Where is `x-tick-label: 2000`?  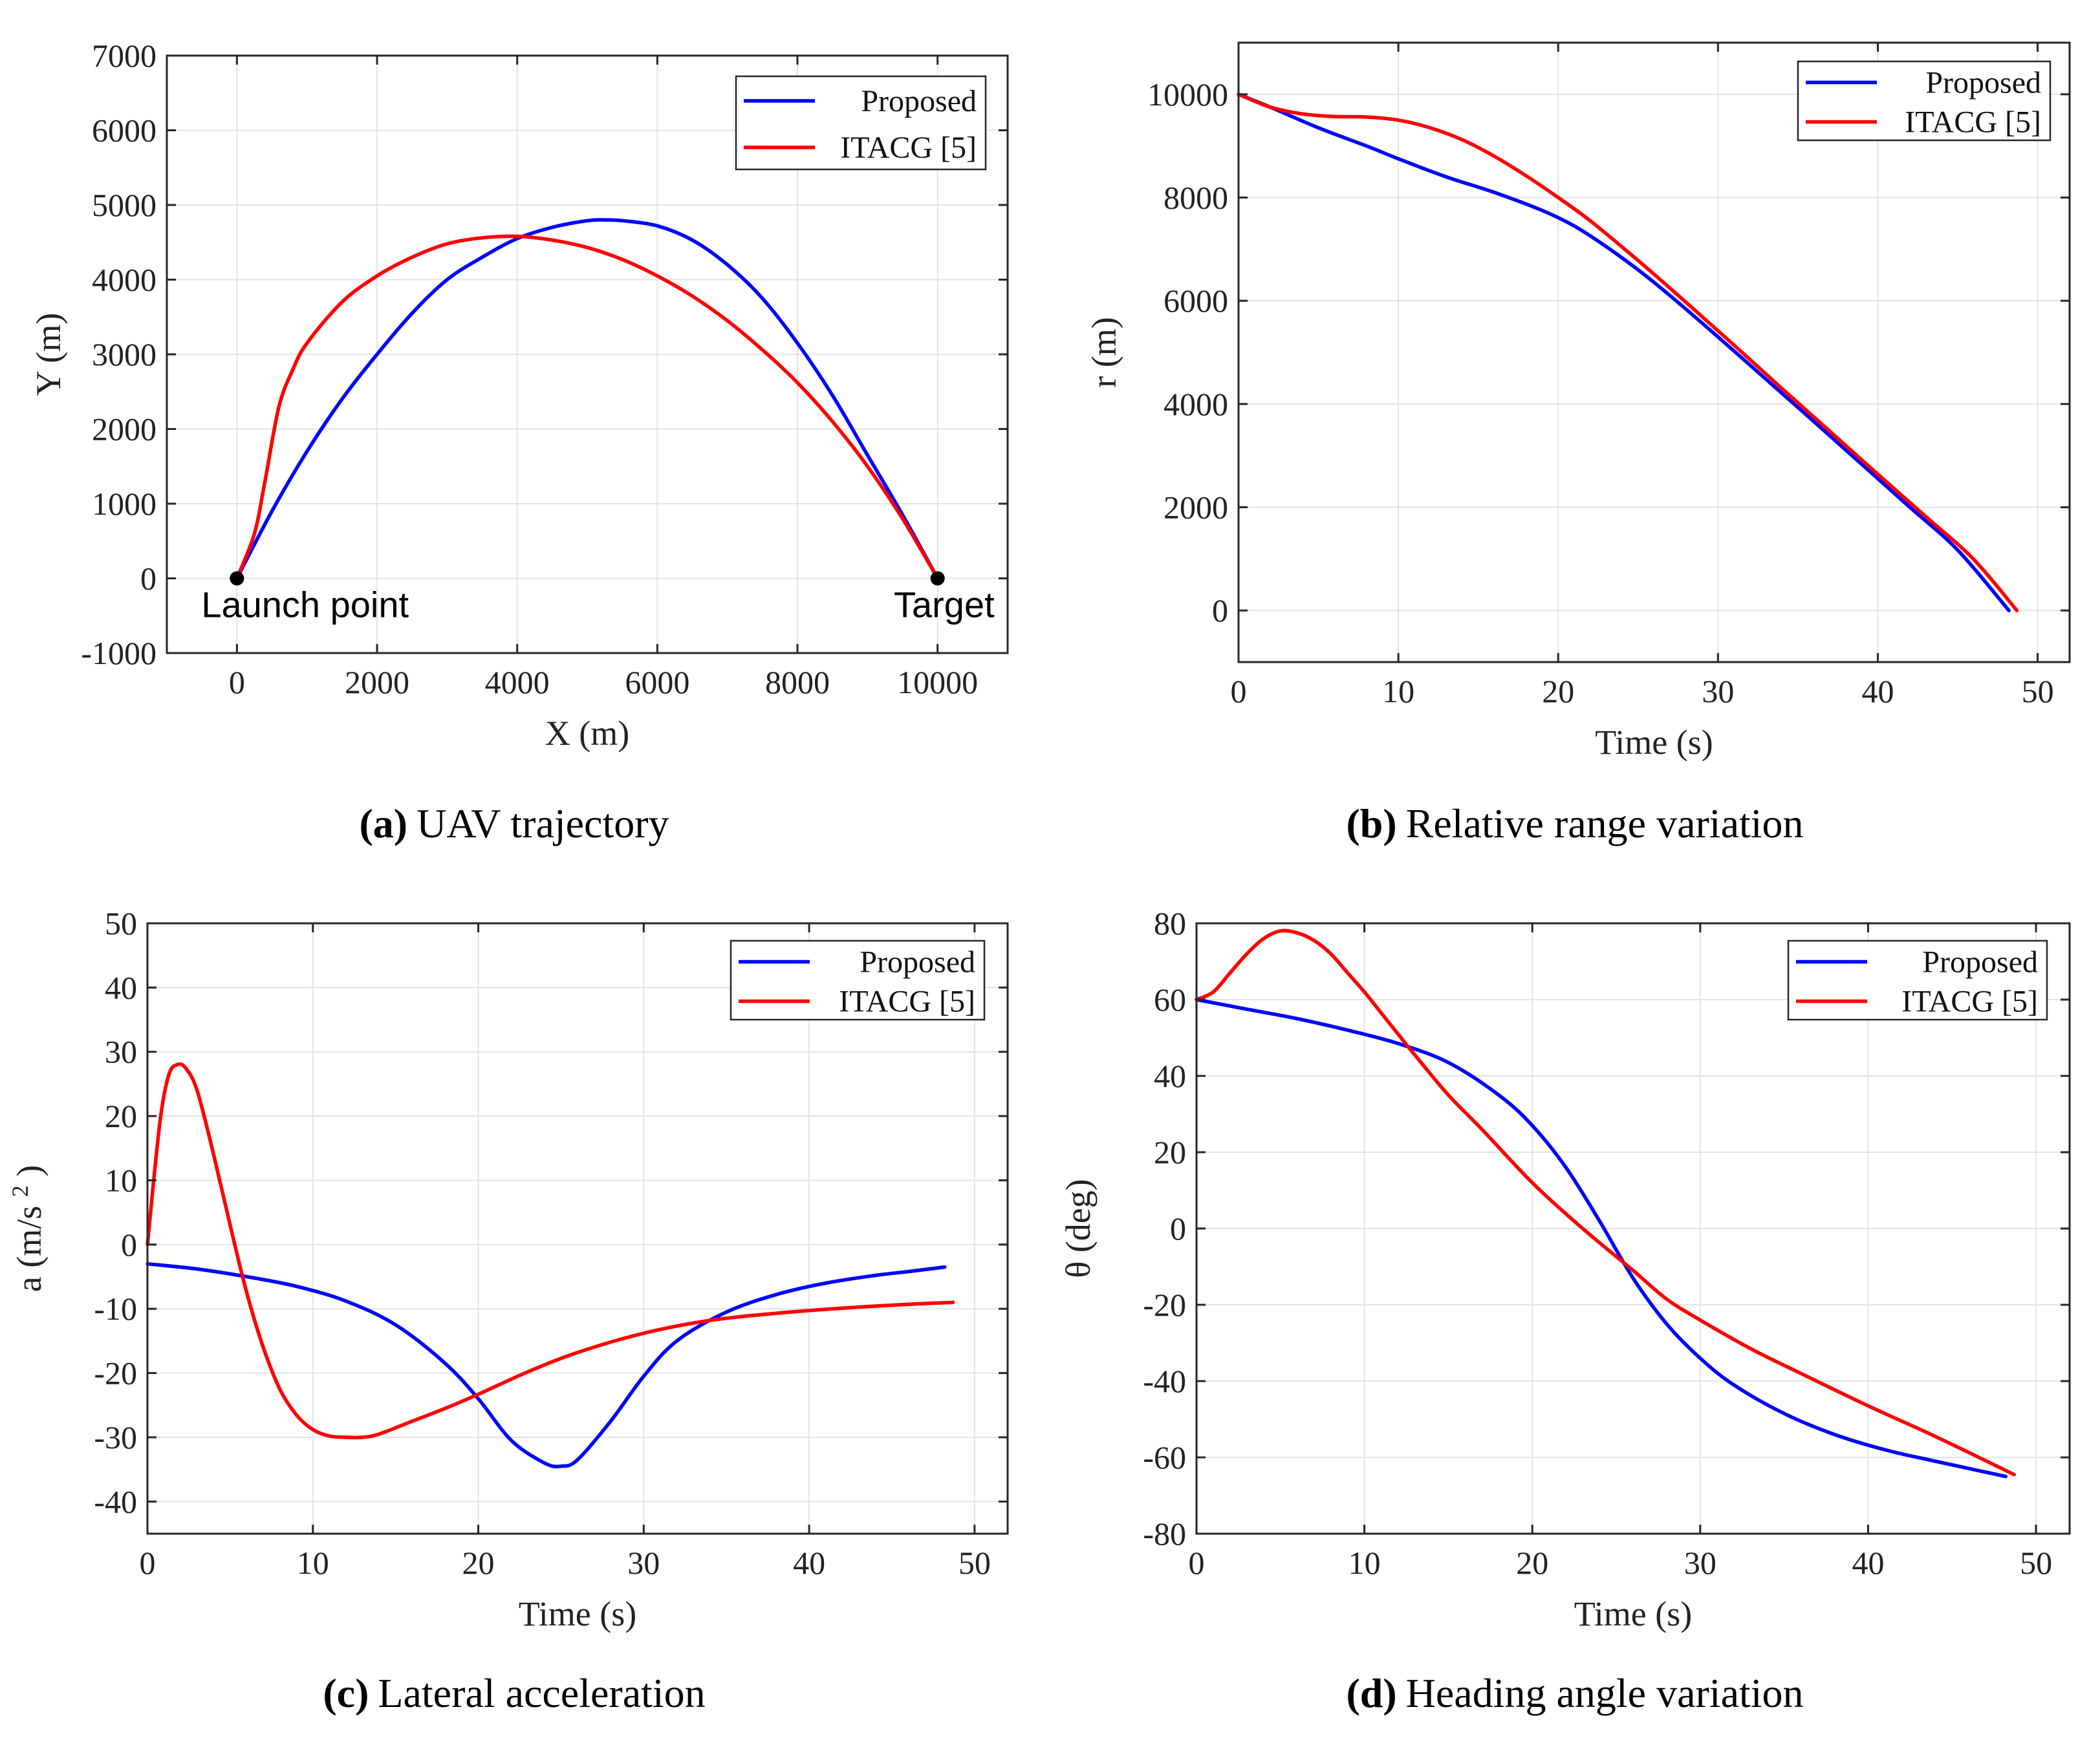
x-tick-label: 2000 is located at coordinates (377, 682).